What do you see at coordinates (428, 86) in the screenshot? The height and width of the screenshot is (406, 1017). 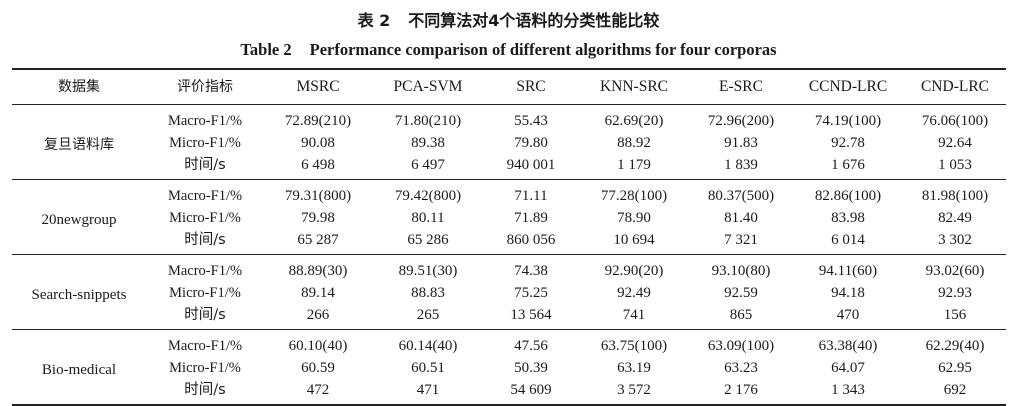 I see `header-pca-svm: PCA-SVM` at bounding box center [428, 86].